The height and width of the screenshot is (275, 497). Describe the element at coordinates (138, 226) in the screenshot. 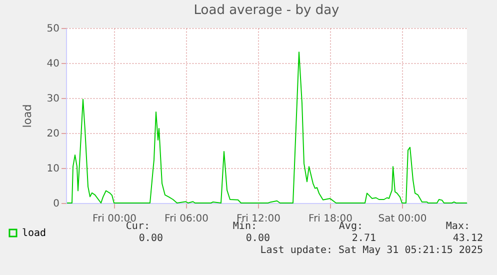

I see `text: Cur:` at that location.